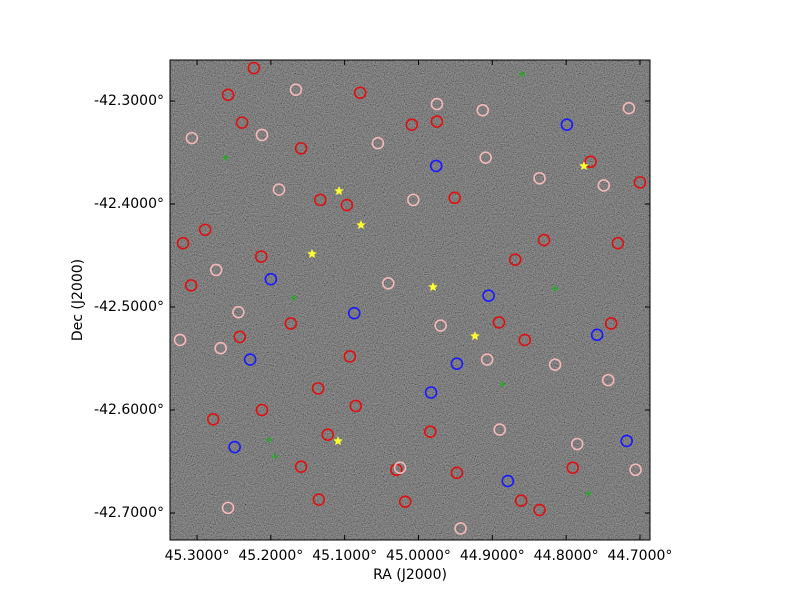 The width and height of the screenshot is (800, 604). I want to click on x-tick-label: 45.3000°, so click(197, 556).